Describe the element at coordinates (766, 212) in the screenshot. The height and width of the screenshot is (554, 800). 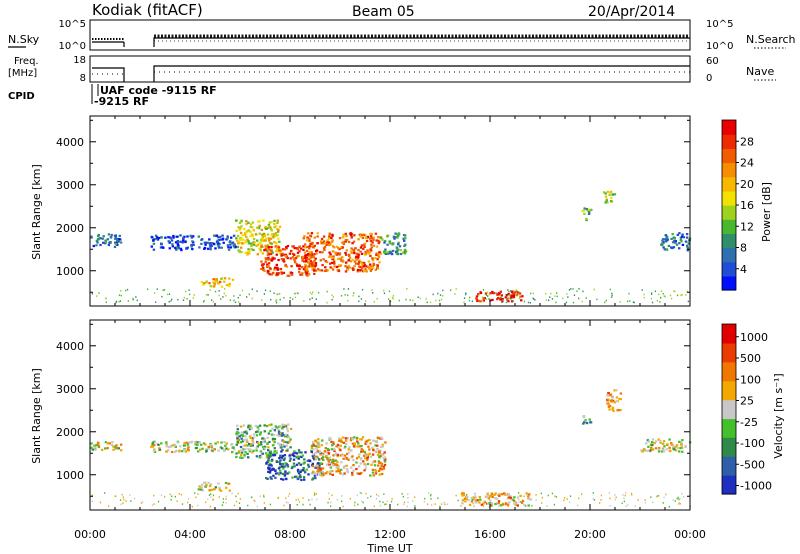
I see `power-colorbar-label: Power [dB]` at that location.